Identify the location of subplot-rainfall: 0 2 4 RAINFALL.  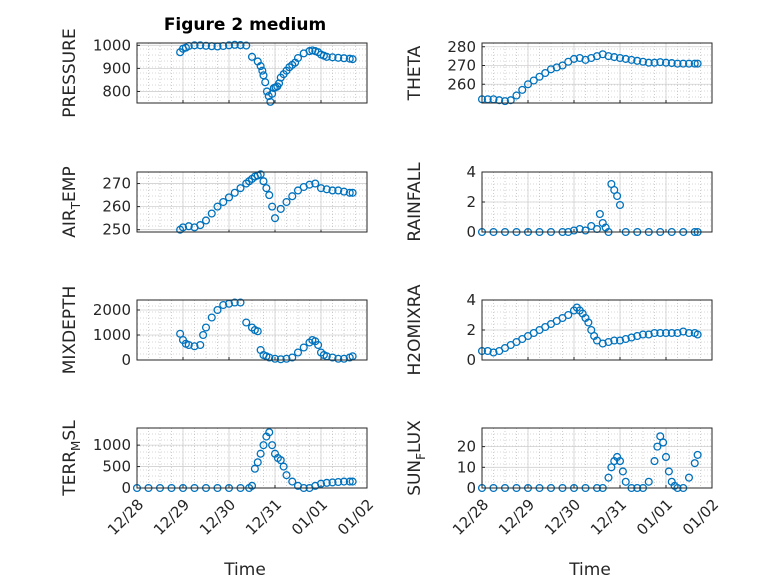
(559, 202).